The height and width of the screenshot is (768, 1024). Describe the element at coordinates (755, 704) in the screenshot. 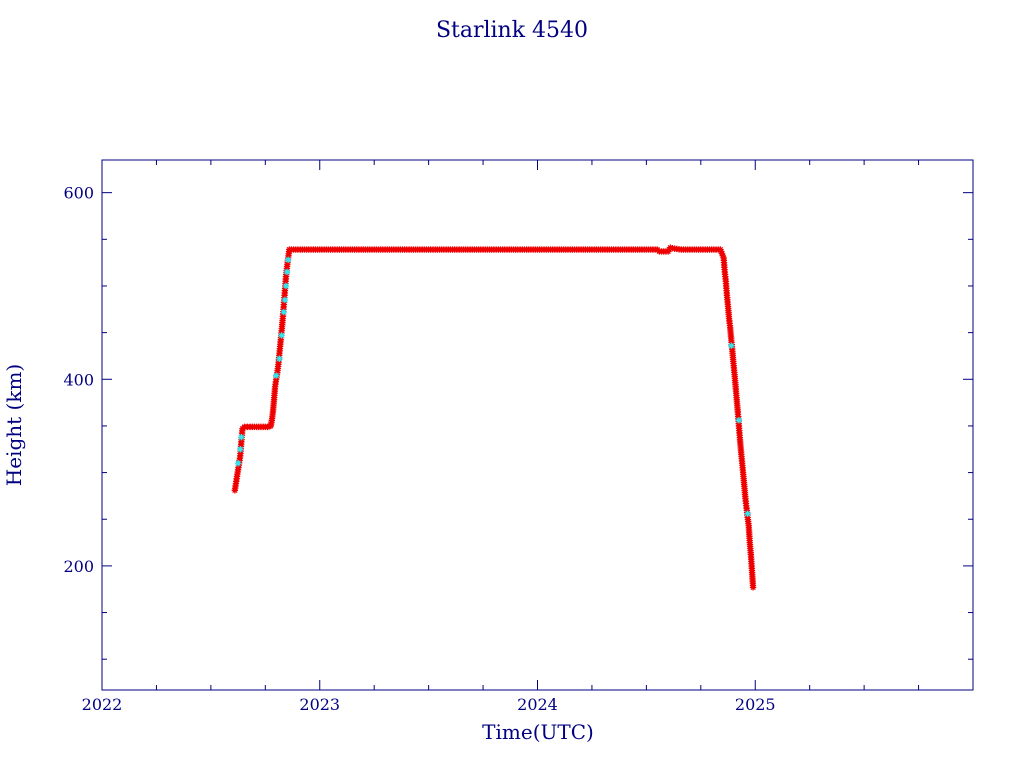

I see `x-tick-label: 2025` at that location.